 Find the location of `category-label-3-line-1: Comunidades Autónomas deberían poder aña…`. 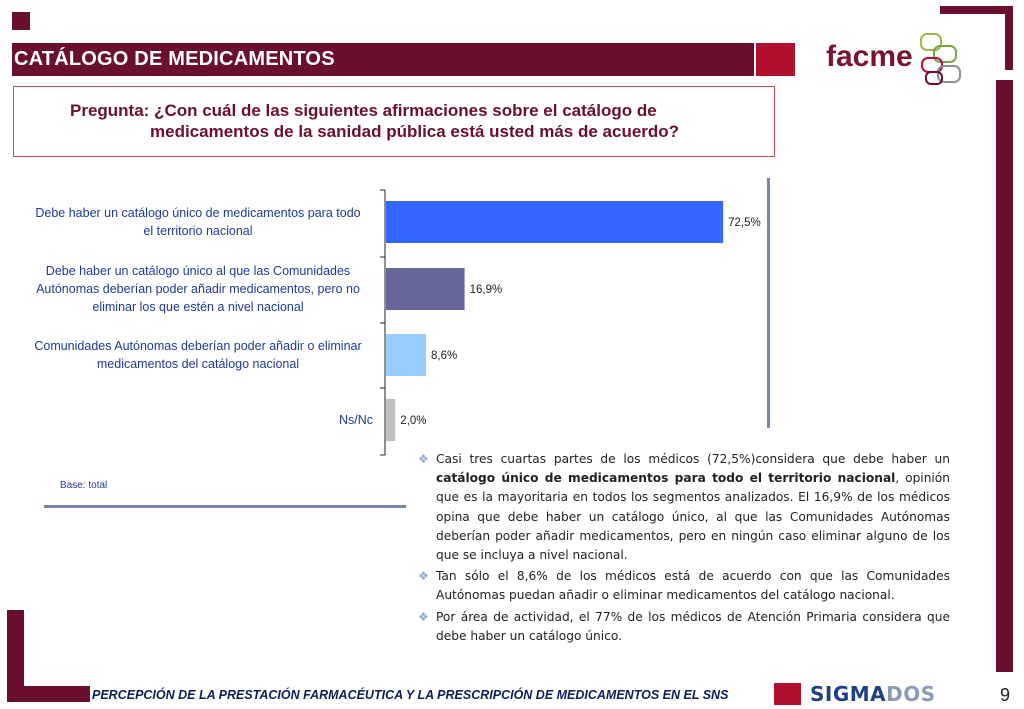

category-label-3-line-1: Comunidades Autónomas deberían poder aña… is located at coordinates (197, 346).